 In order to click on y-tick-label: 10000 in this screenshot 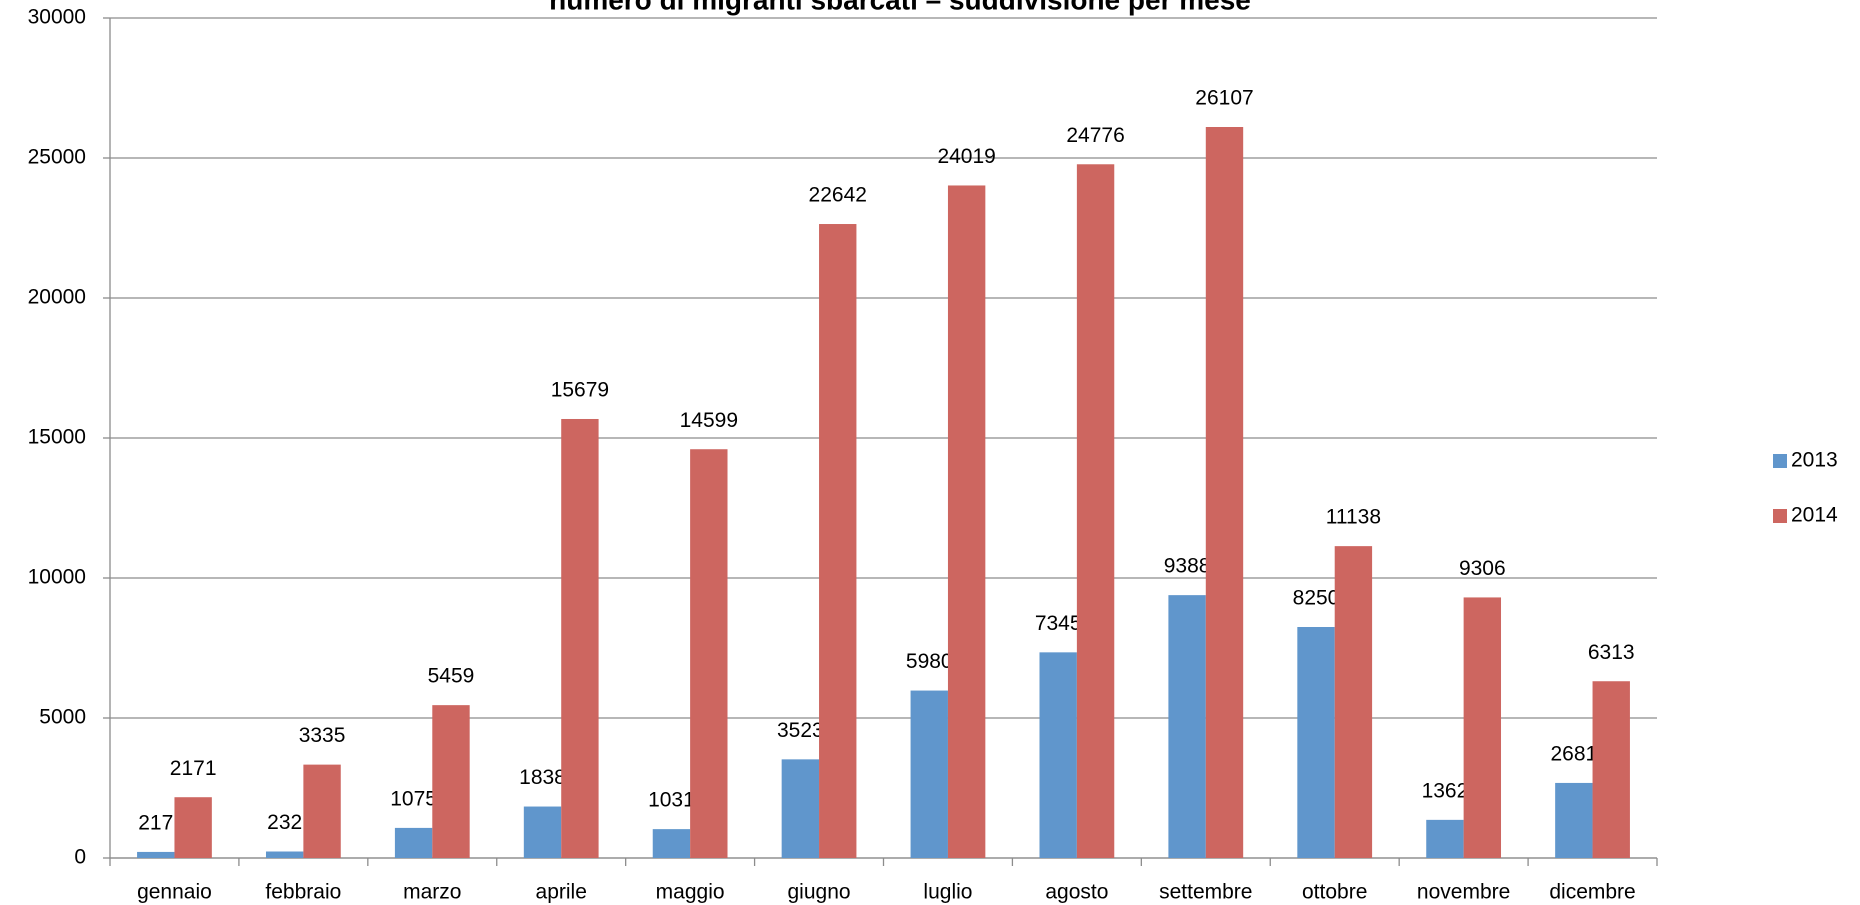, I will do `click(57, 577)`.